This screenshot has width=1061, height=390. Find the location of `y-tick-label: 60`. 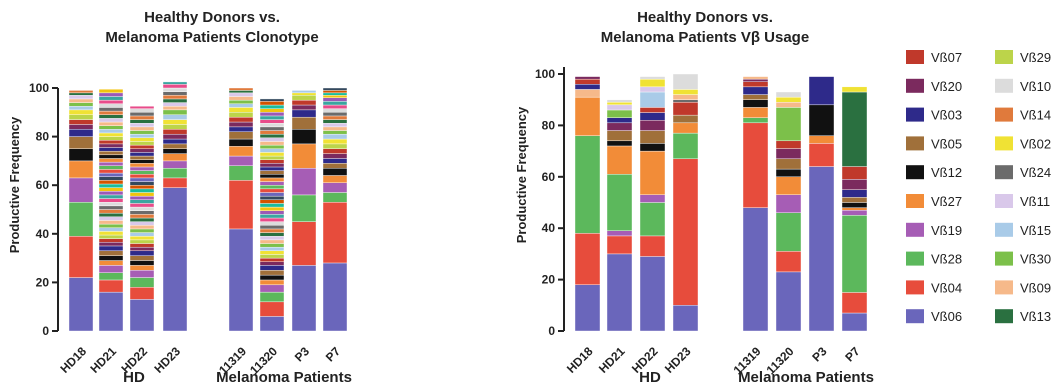

y-tick-label: 60 is located at coordinates (549, 177).